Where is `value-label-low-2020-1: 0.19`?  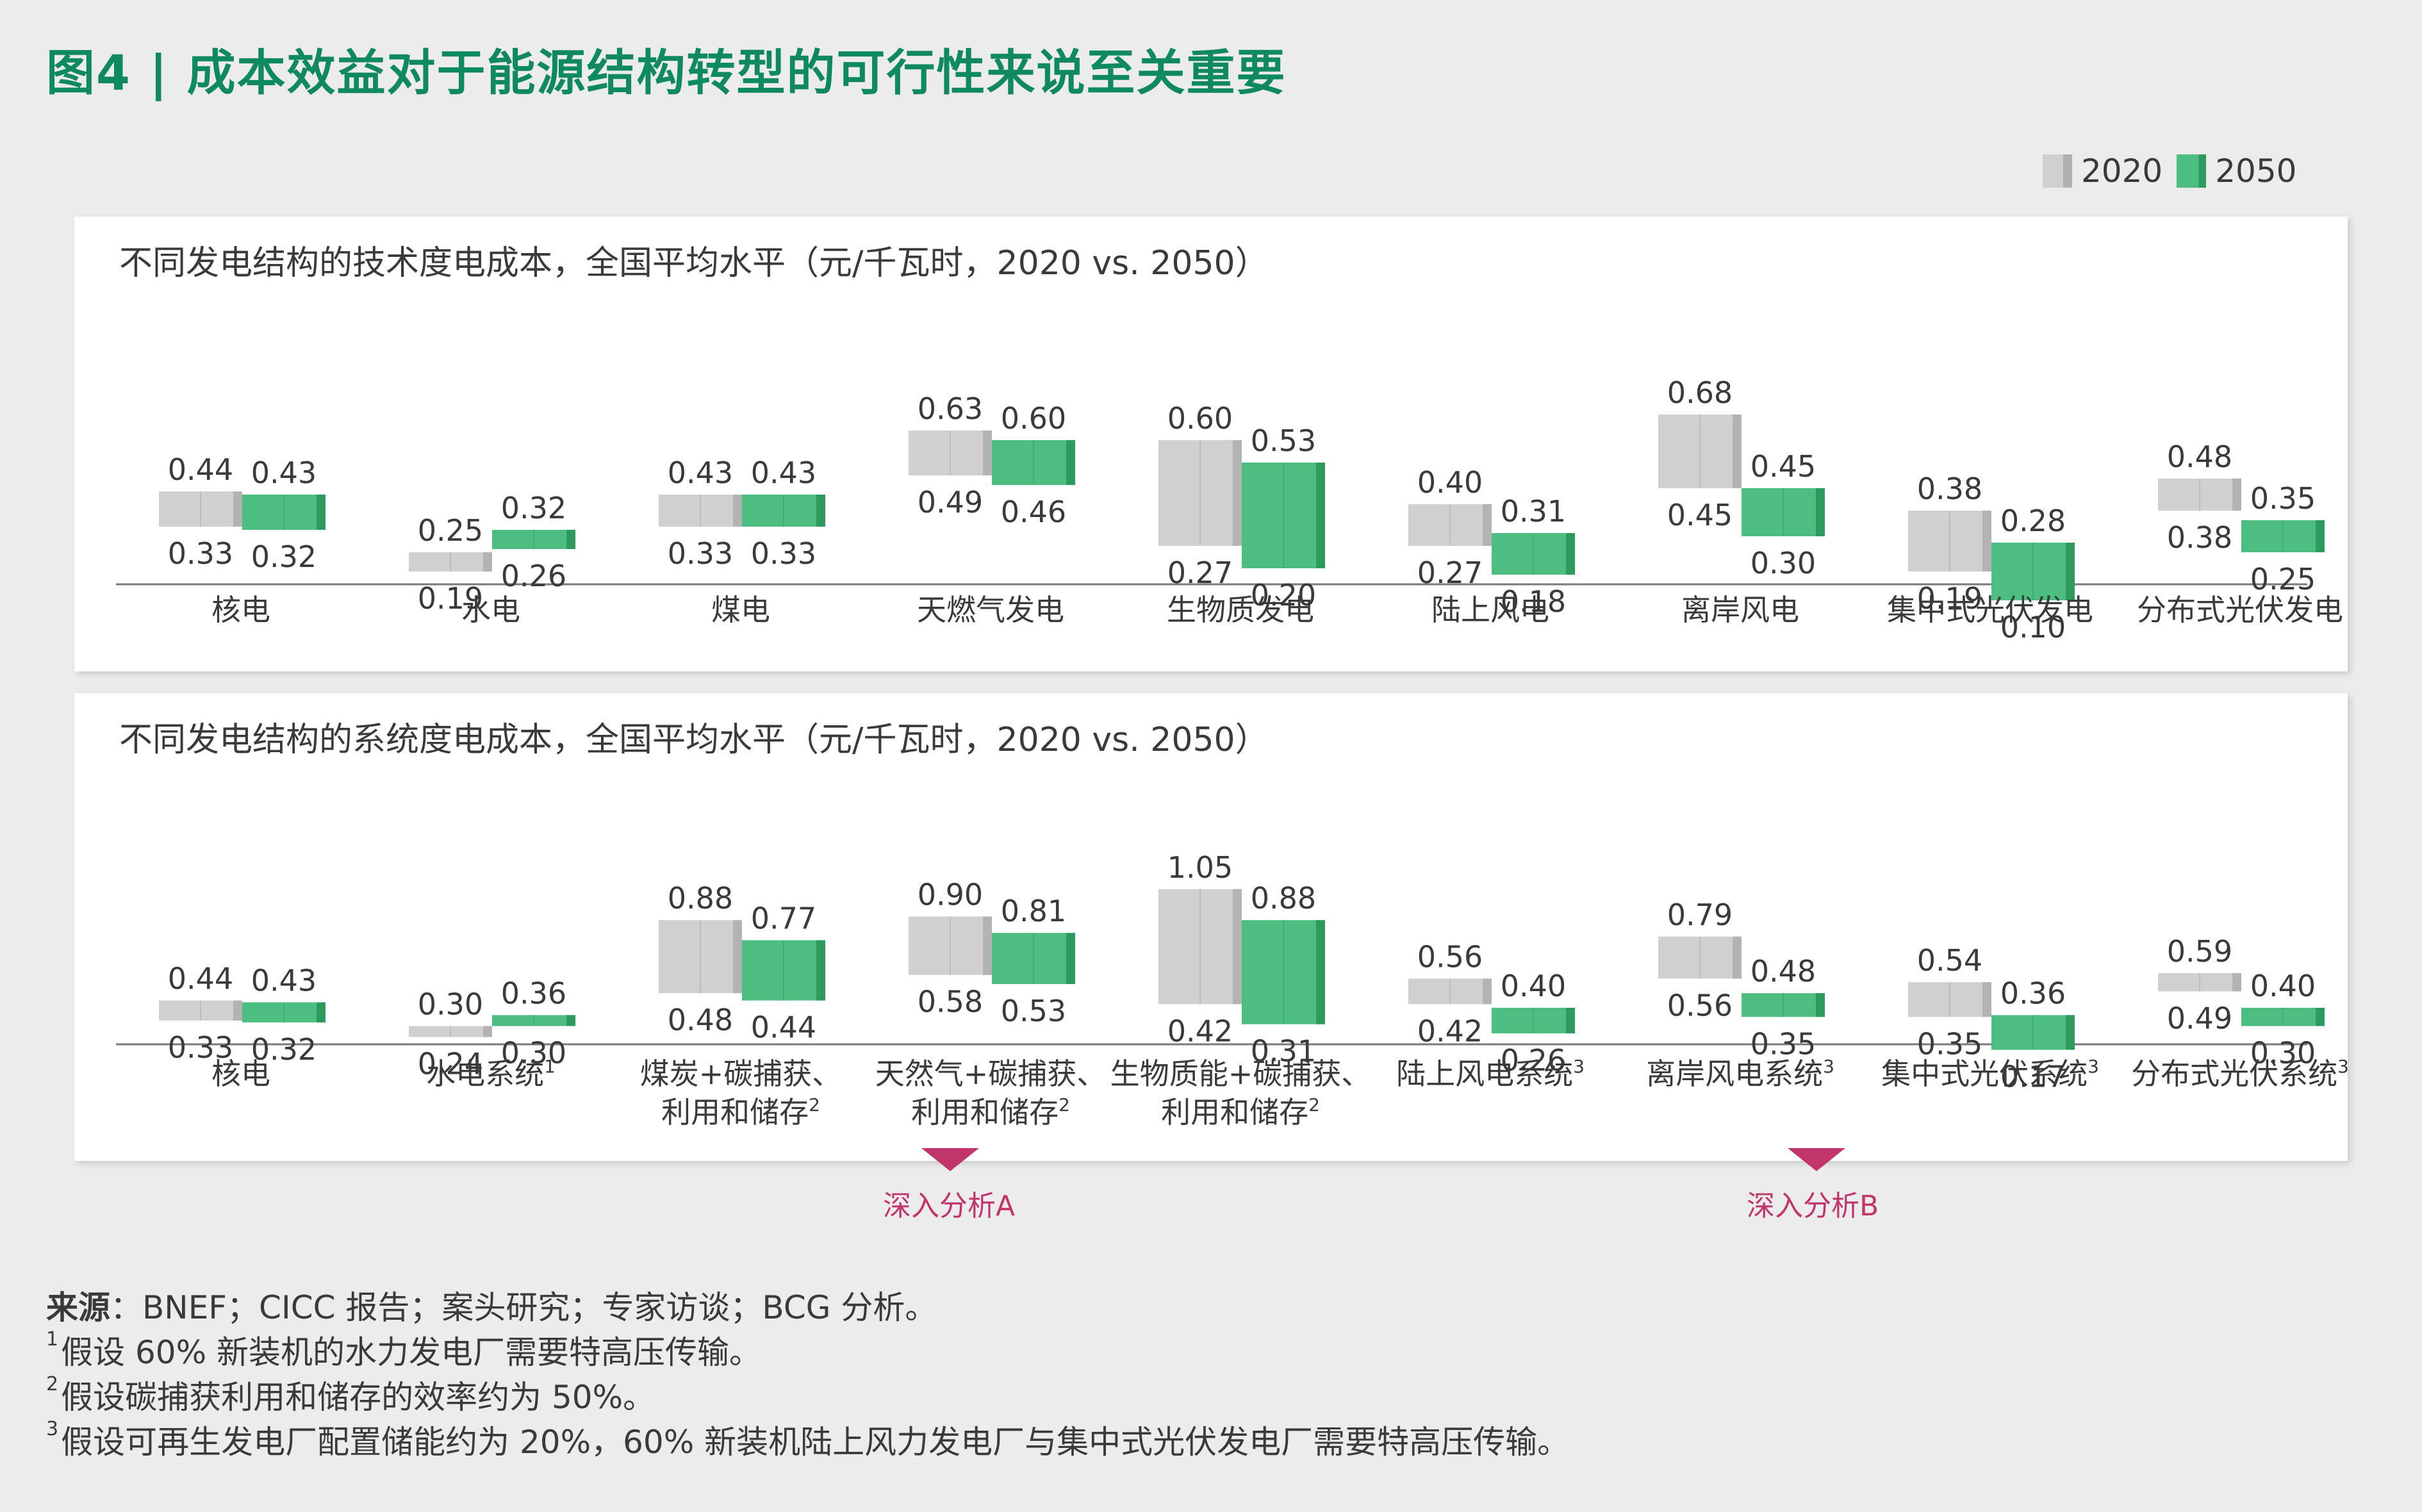 value-label-low-2020-1: 0.19 is located at coordinates (450, 598).